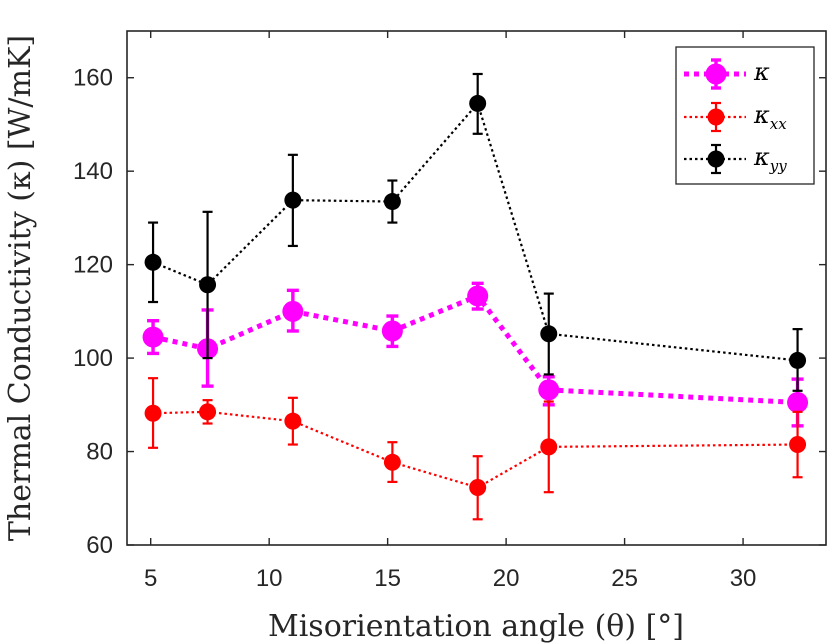 This screenshot has height=644, width=830. I want to click on y-axis-label: Thermal Conductivity (κ) [W/mK], so click(20, 288).